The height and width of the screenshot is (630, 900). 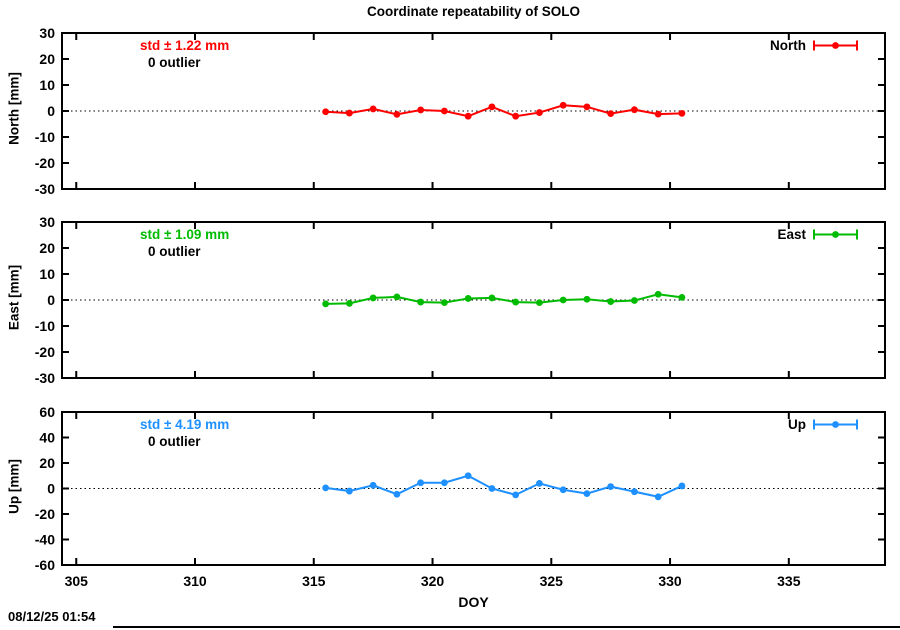 What do you see at coordinates (797, 424) in the screenshot?
I see `legend-label: Up` at bounding box center [797, 424].